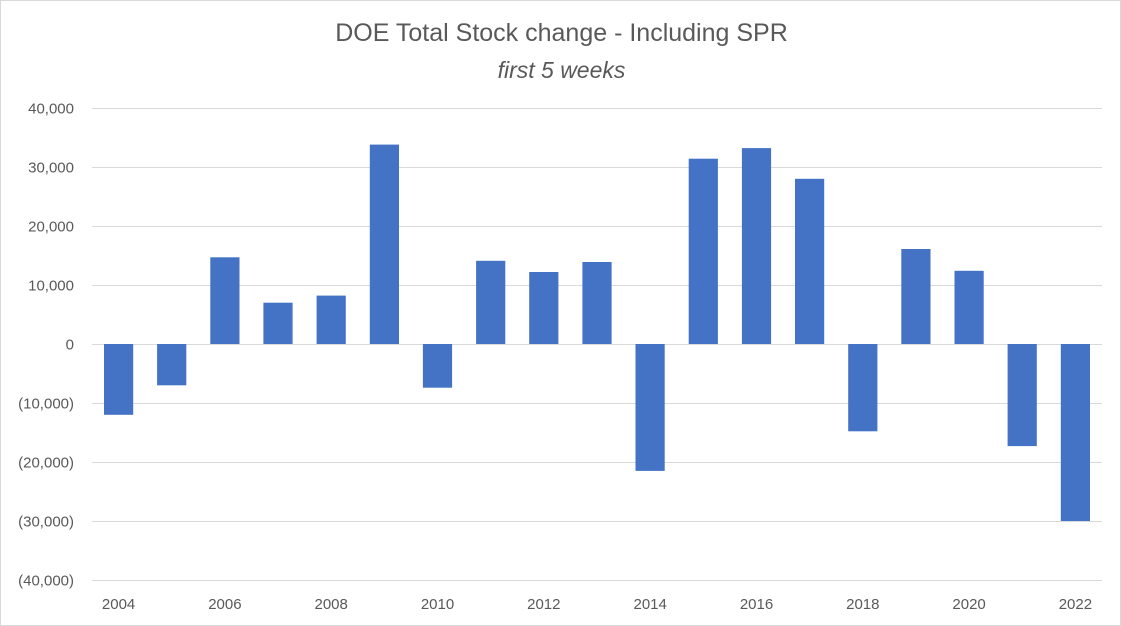 The height and width of the screenshot is (626, 1121). I want to click on bar-2005, so click(172, 365).